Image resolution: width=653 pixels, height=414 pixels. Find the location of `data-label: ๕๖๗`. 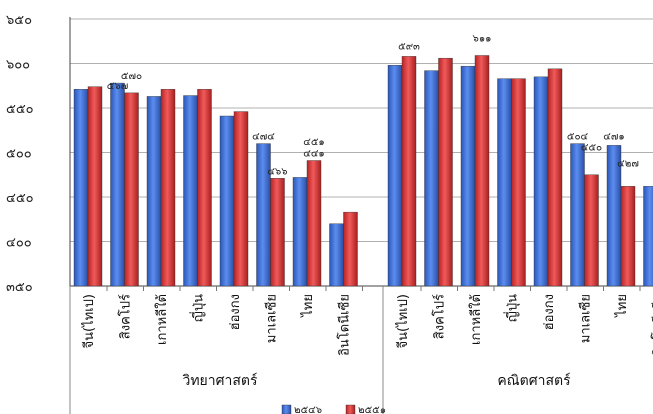

data-label: ๕๖๗ is located at coordinates (117, 86).